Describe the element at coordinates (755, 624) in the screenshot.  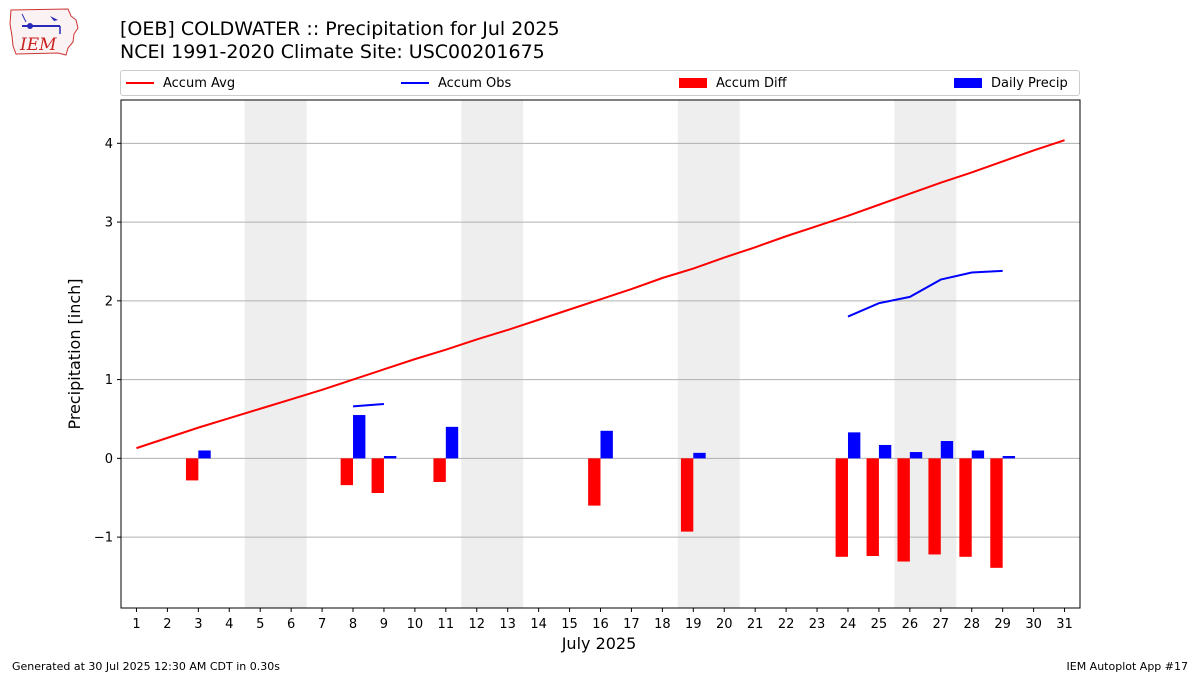
I see `x-tick-label: 21` at that location.